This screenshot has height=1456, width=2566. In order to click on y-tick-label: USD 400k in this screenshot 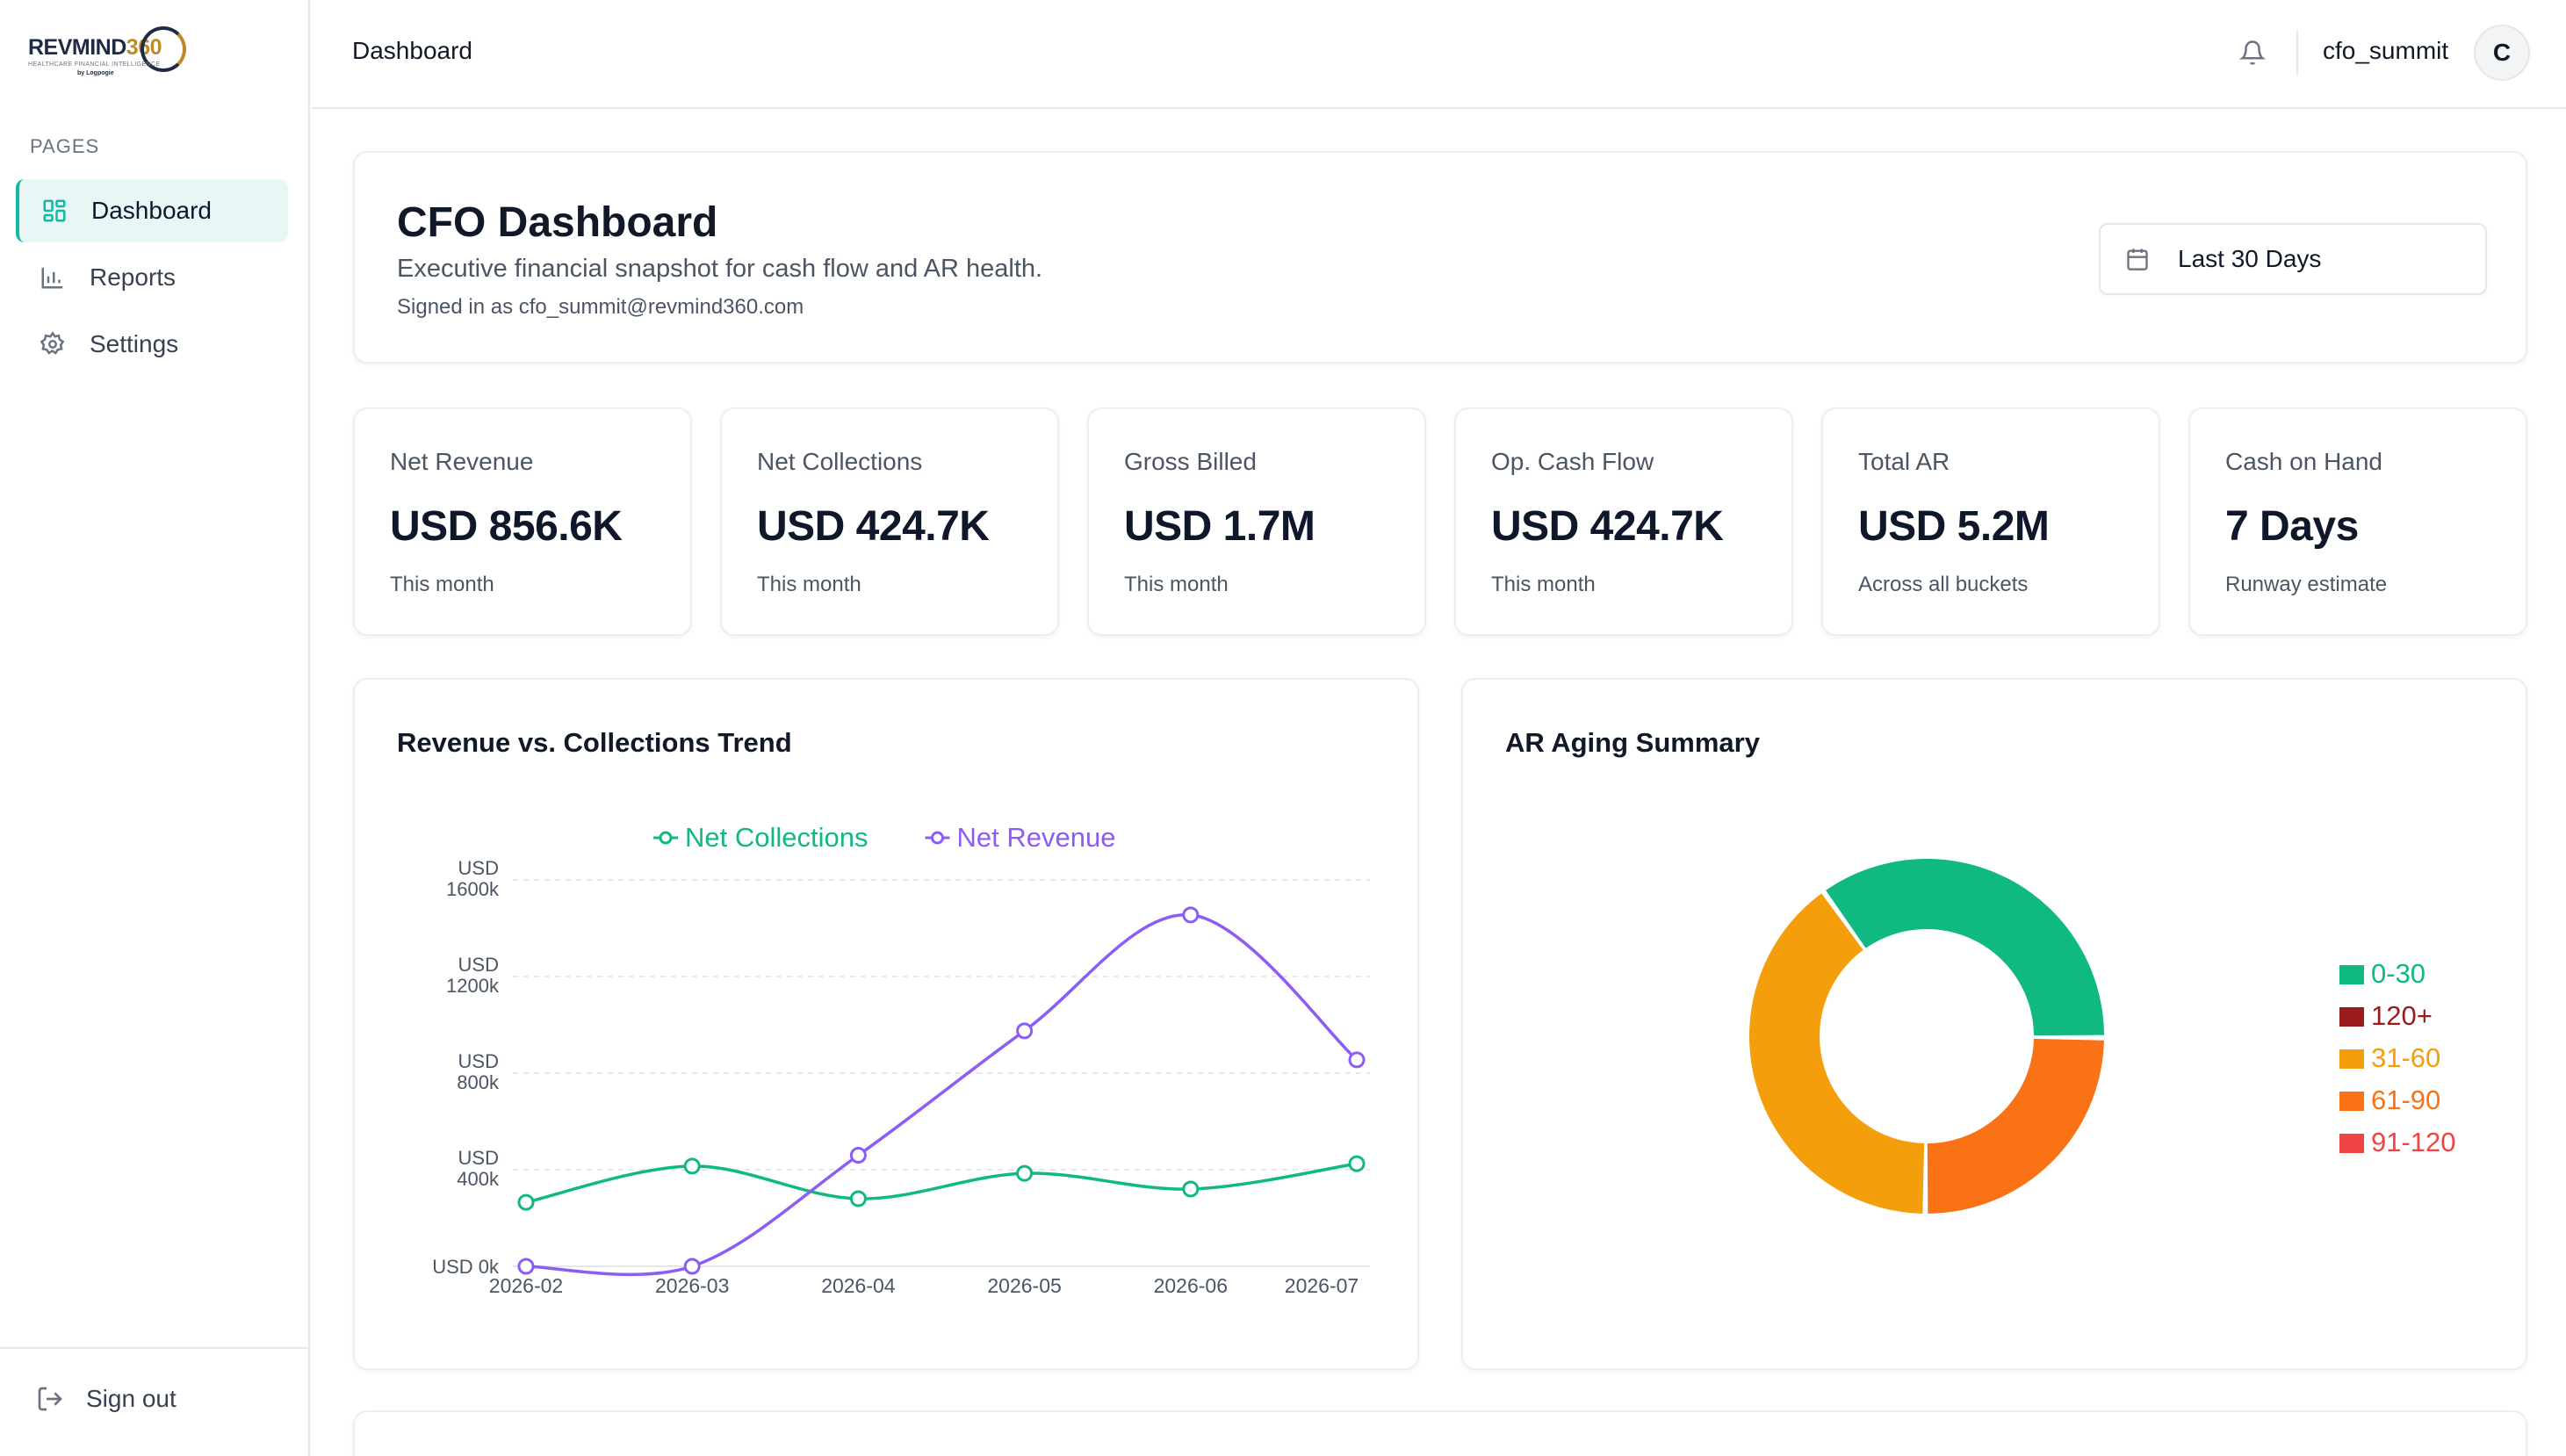, I will do `click(478, 1168)`.